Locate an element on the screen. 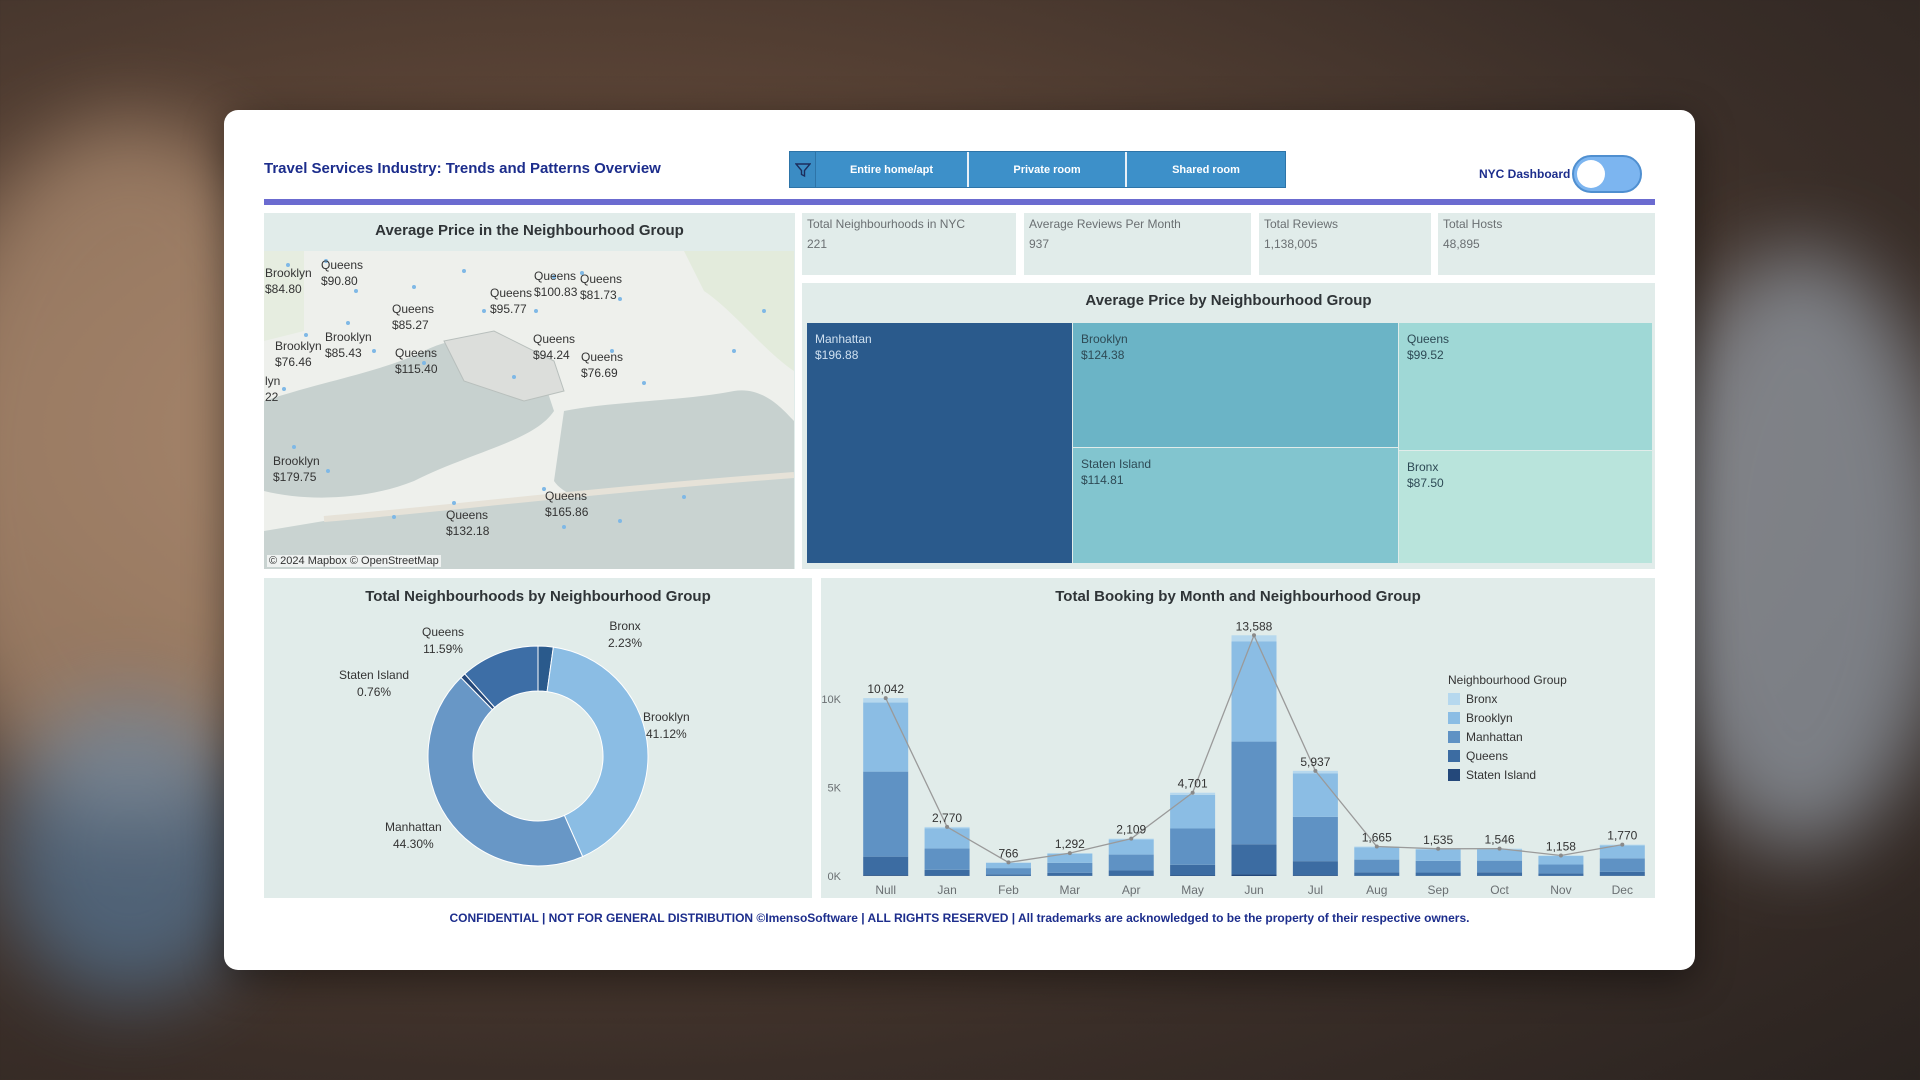 This screenshot has width=1920, height=1080. treemap-staten-island: Staten Island $114.81 is located at coordinates (1235, 505).